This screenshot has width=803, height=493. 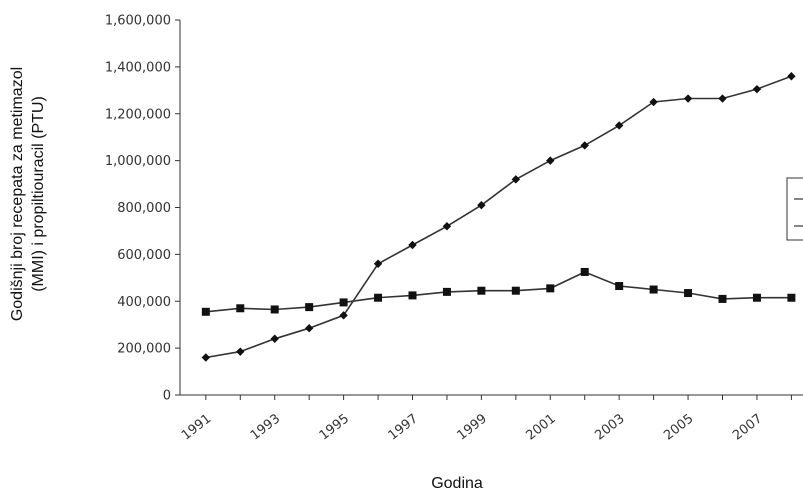 What do you see at coordinates (167, 396) in the screenshot?
I see `y-tick-label: 0` at bounding box center [167, 396].